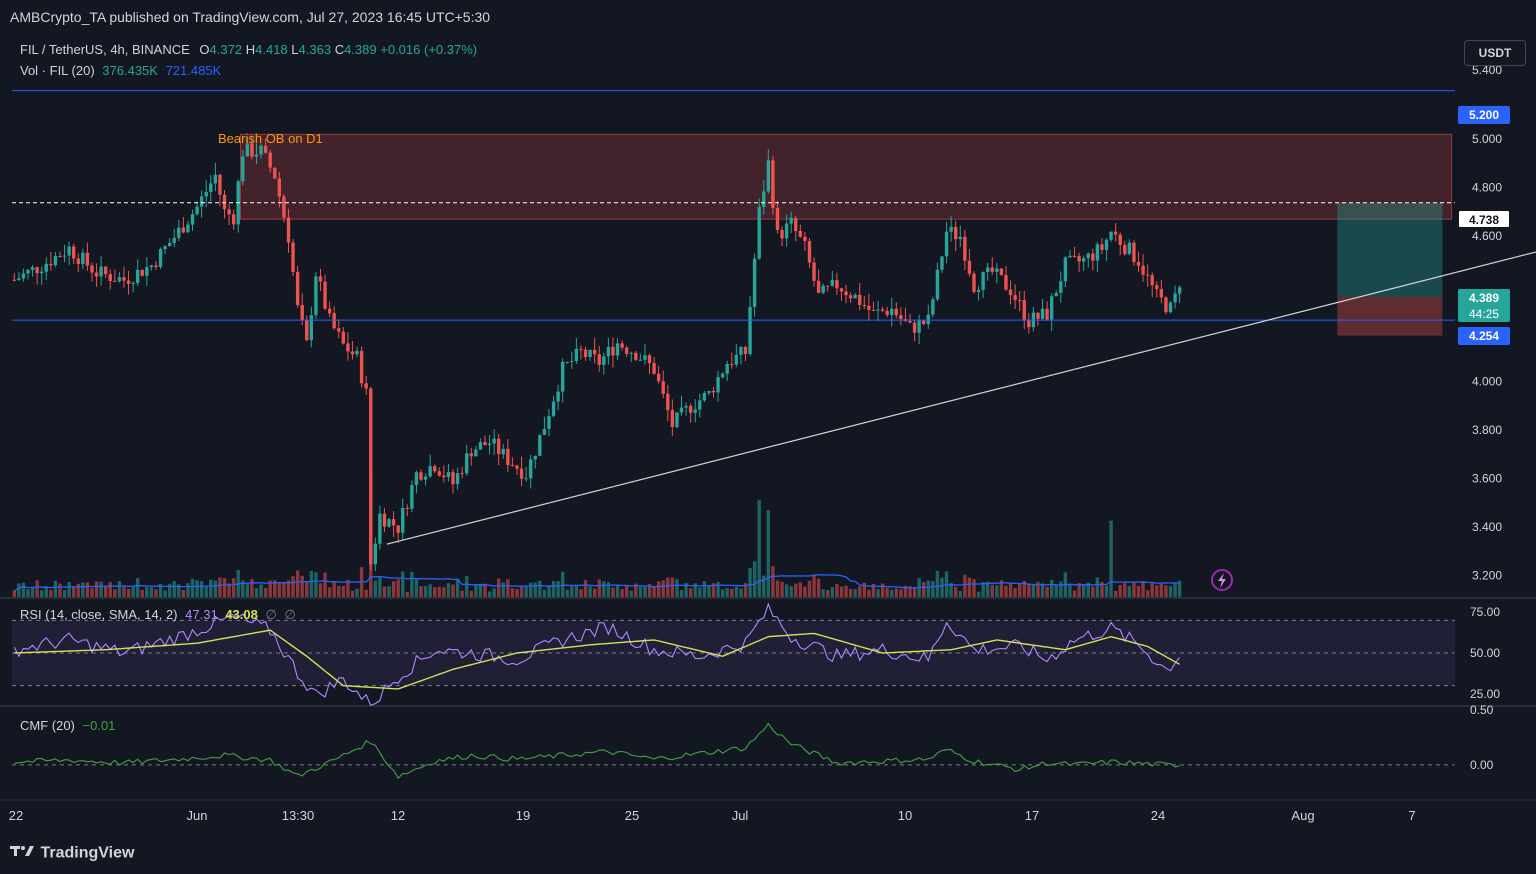 The width and height of the screenshot is (1536, 874). Describe the element at coordinates (1411, 815) in the screenshot. I see `time-tick-label: 7` at that location.